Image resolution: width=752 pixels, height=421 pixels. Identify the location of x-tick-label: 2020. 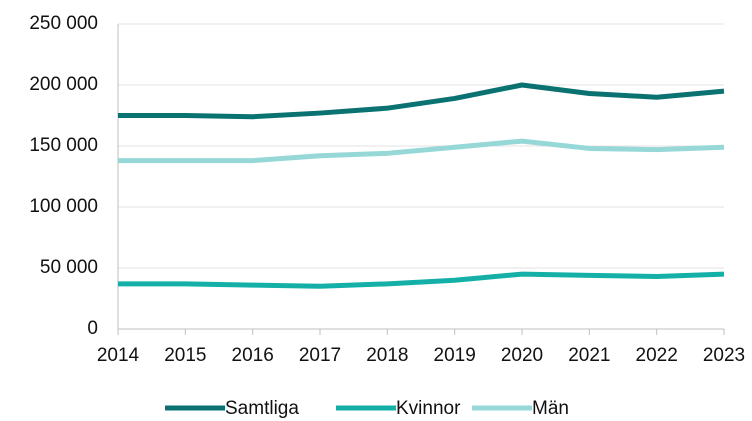
(522, 355).